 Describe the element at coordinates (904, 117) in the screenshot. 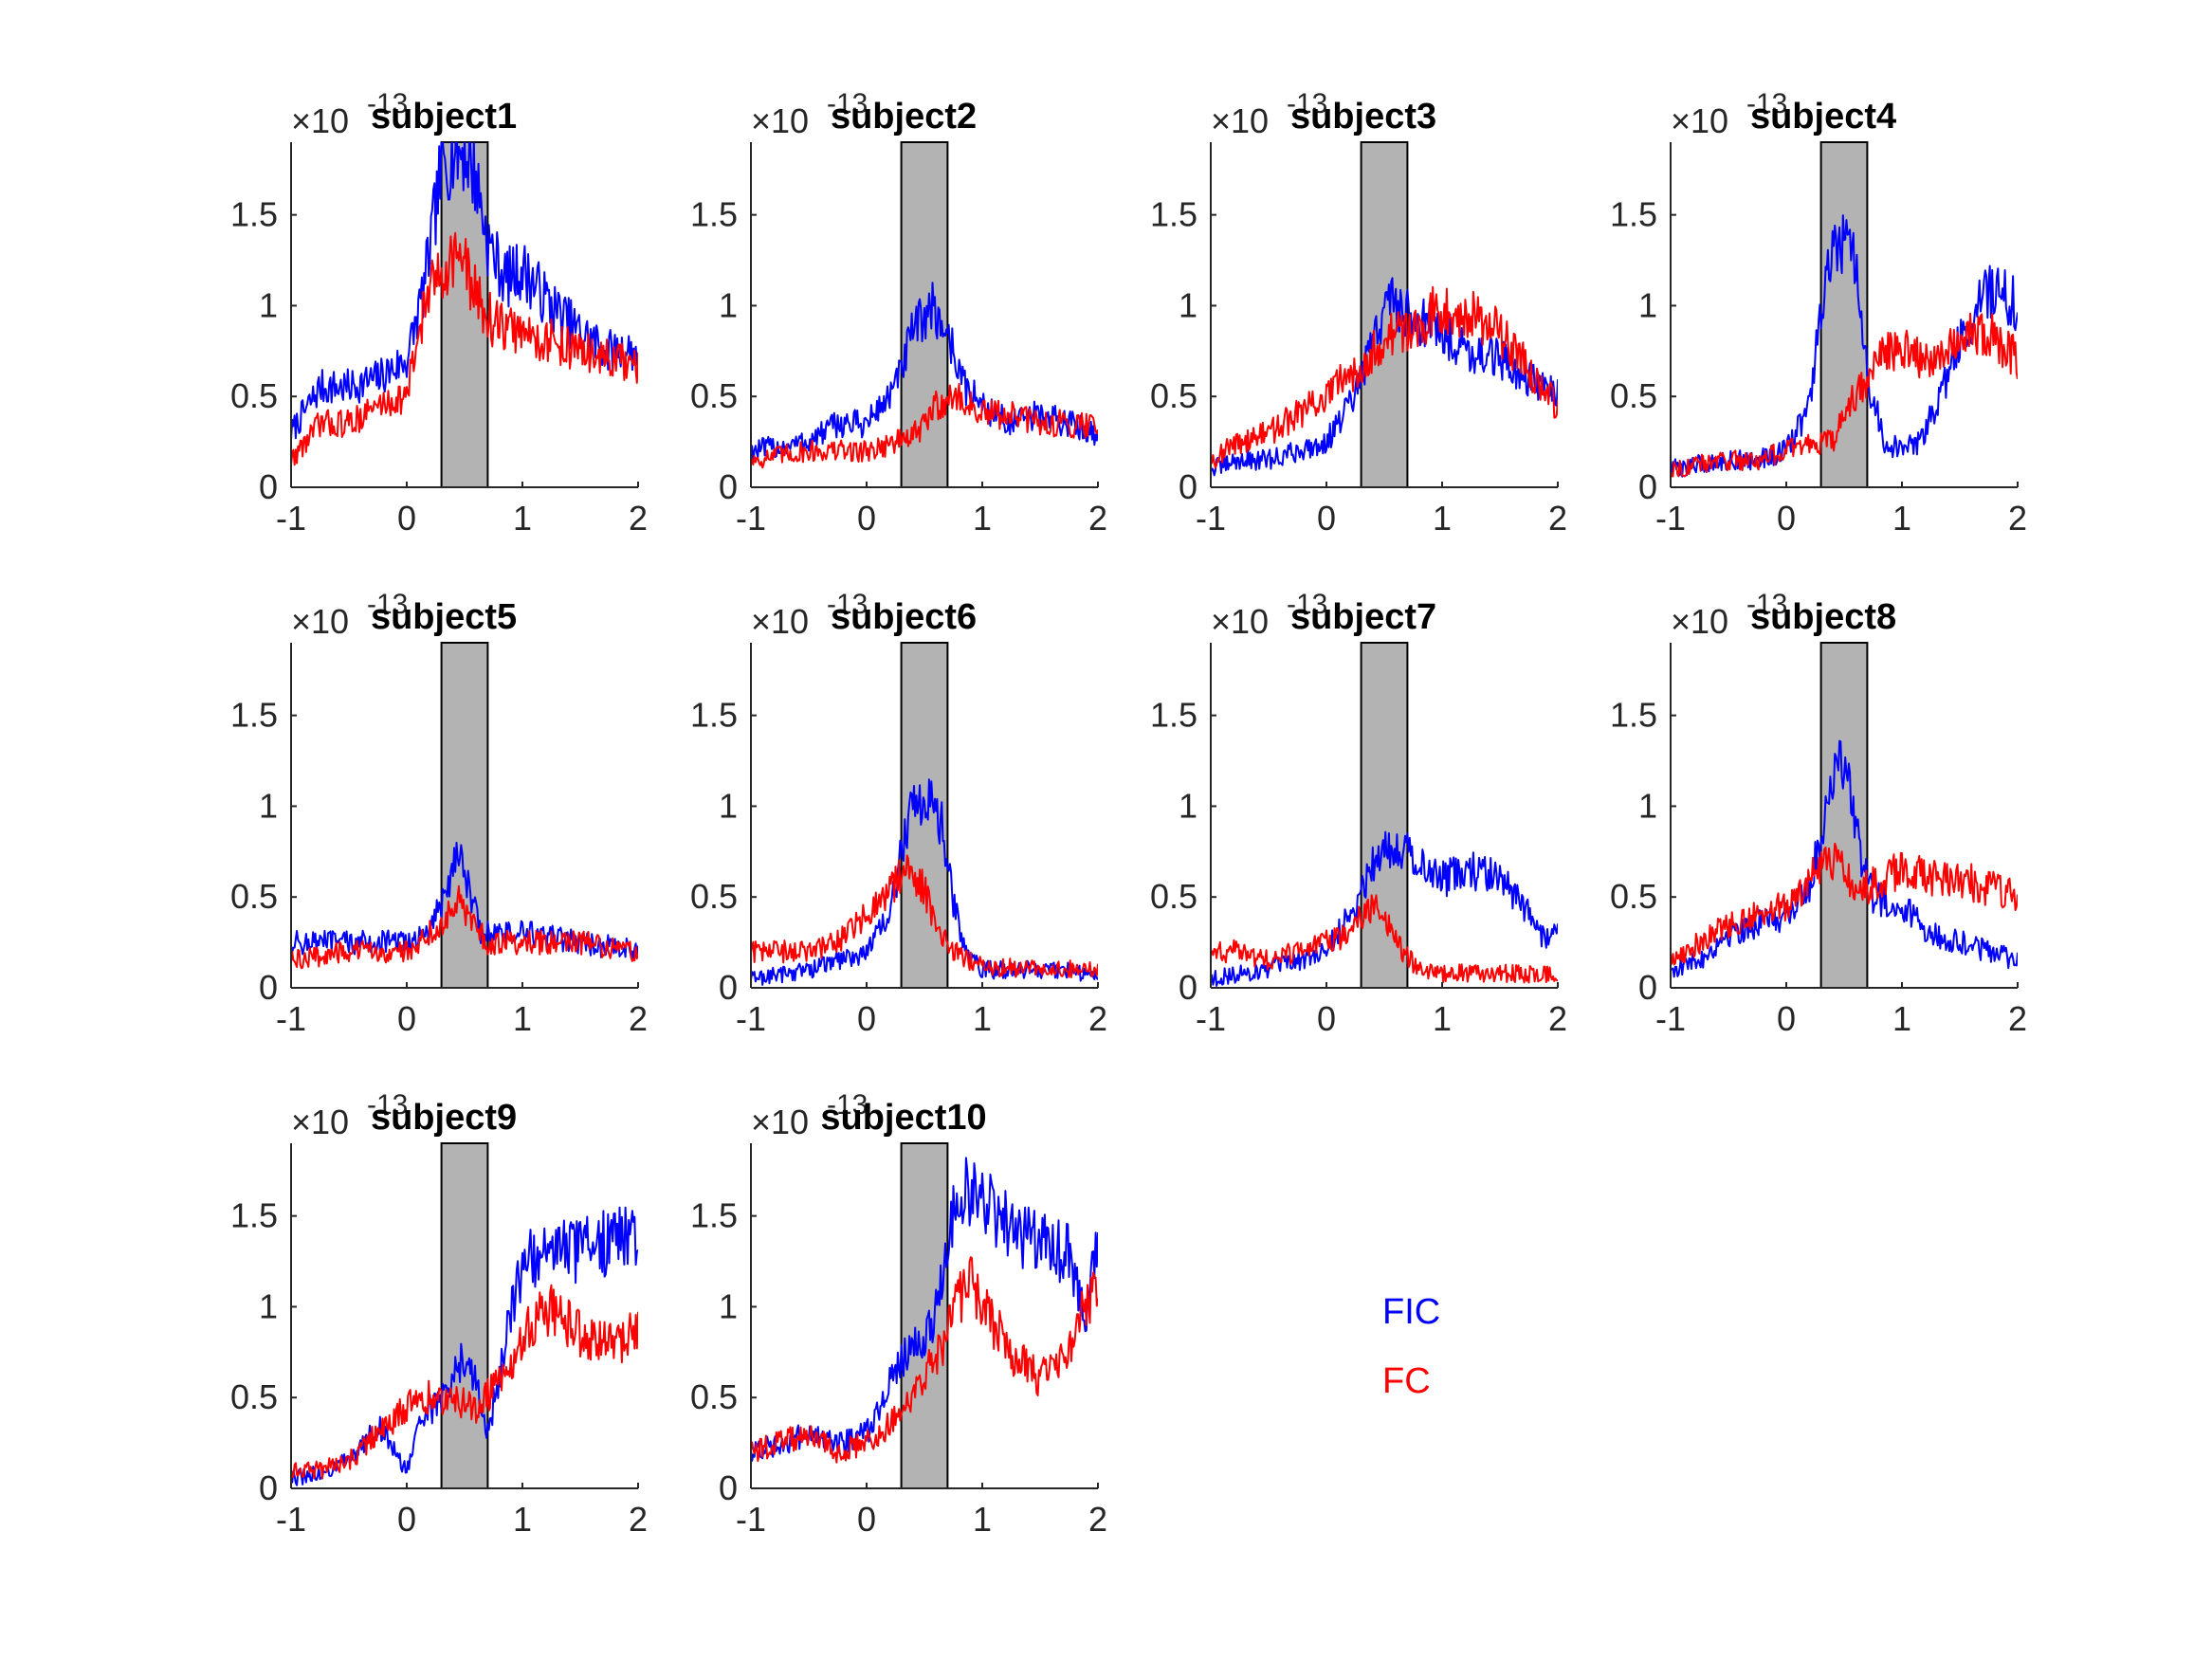

I see `panel-title: subject2` at that location.